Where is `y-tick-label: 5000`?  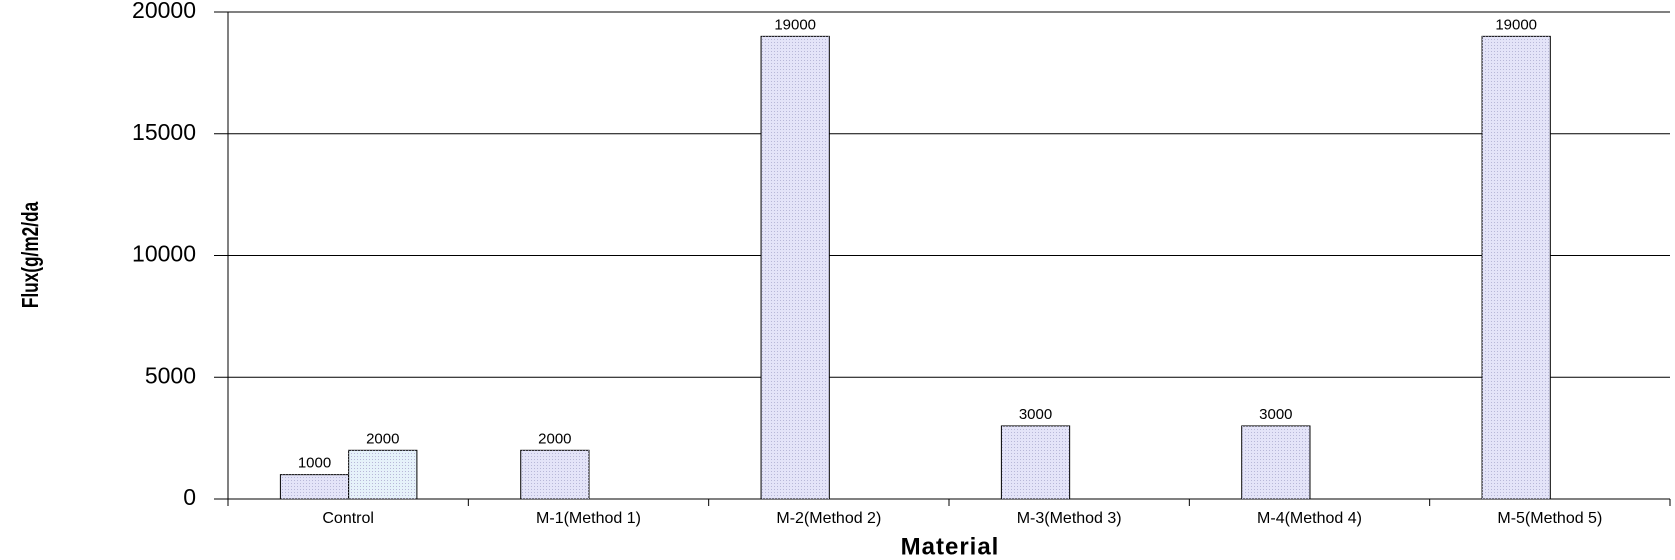
y-tick-label: 5000 is located at coordinates (170, 375).